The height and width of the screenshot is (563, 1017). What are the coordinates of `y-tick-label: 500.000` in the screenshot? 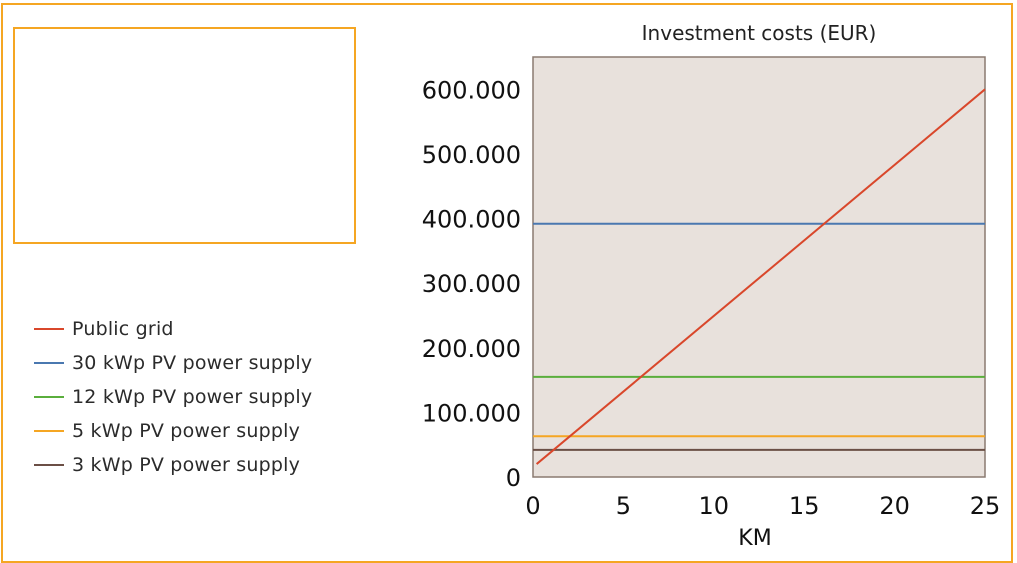 It's located at (471, 155).